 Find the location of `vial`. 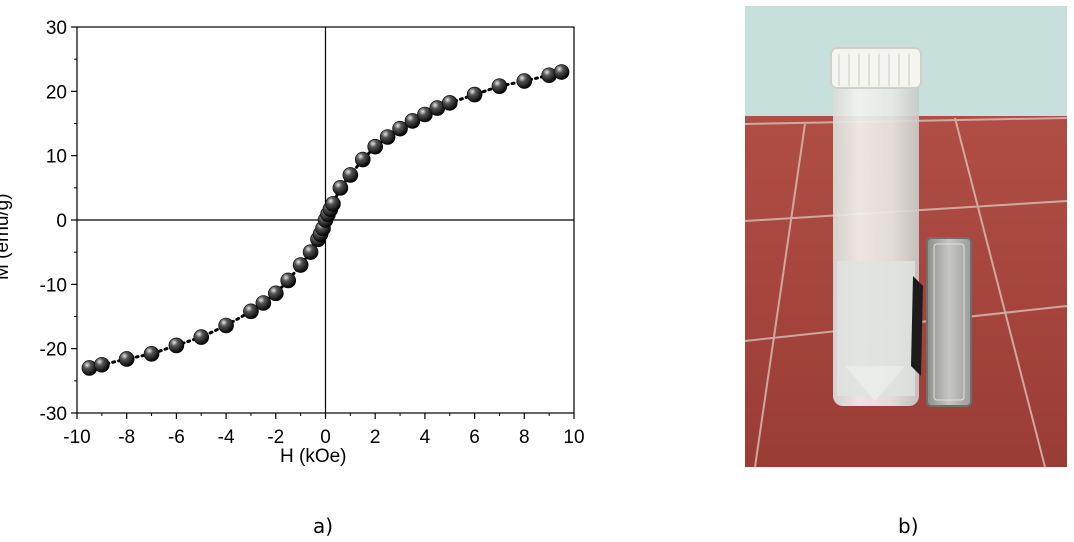

vial is located at coordinates (876, 226).